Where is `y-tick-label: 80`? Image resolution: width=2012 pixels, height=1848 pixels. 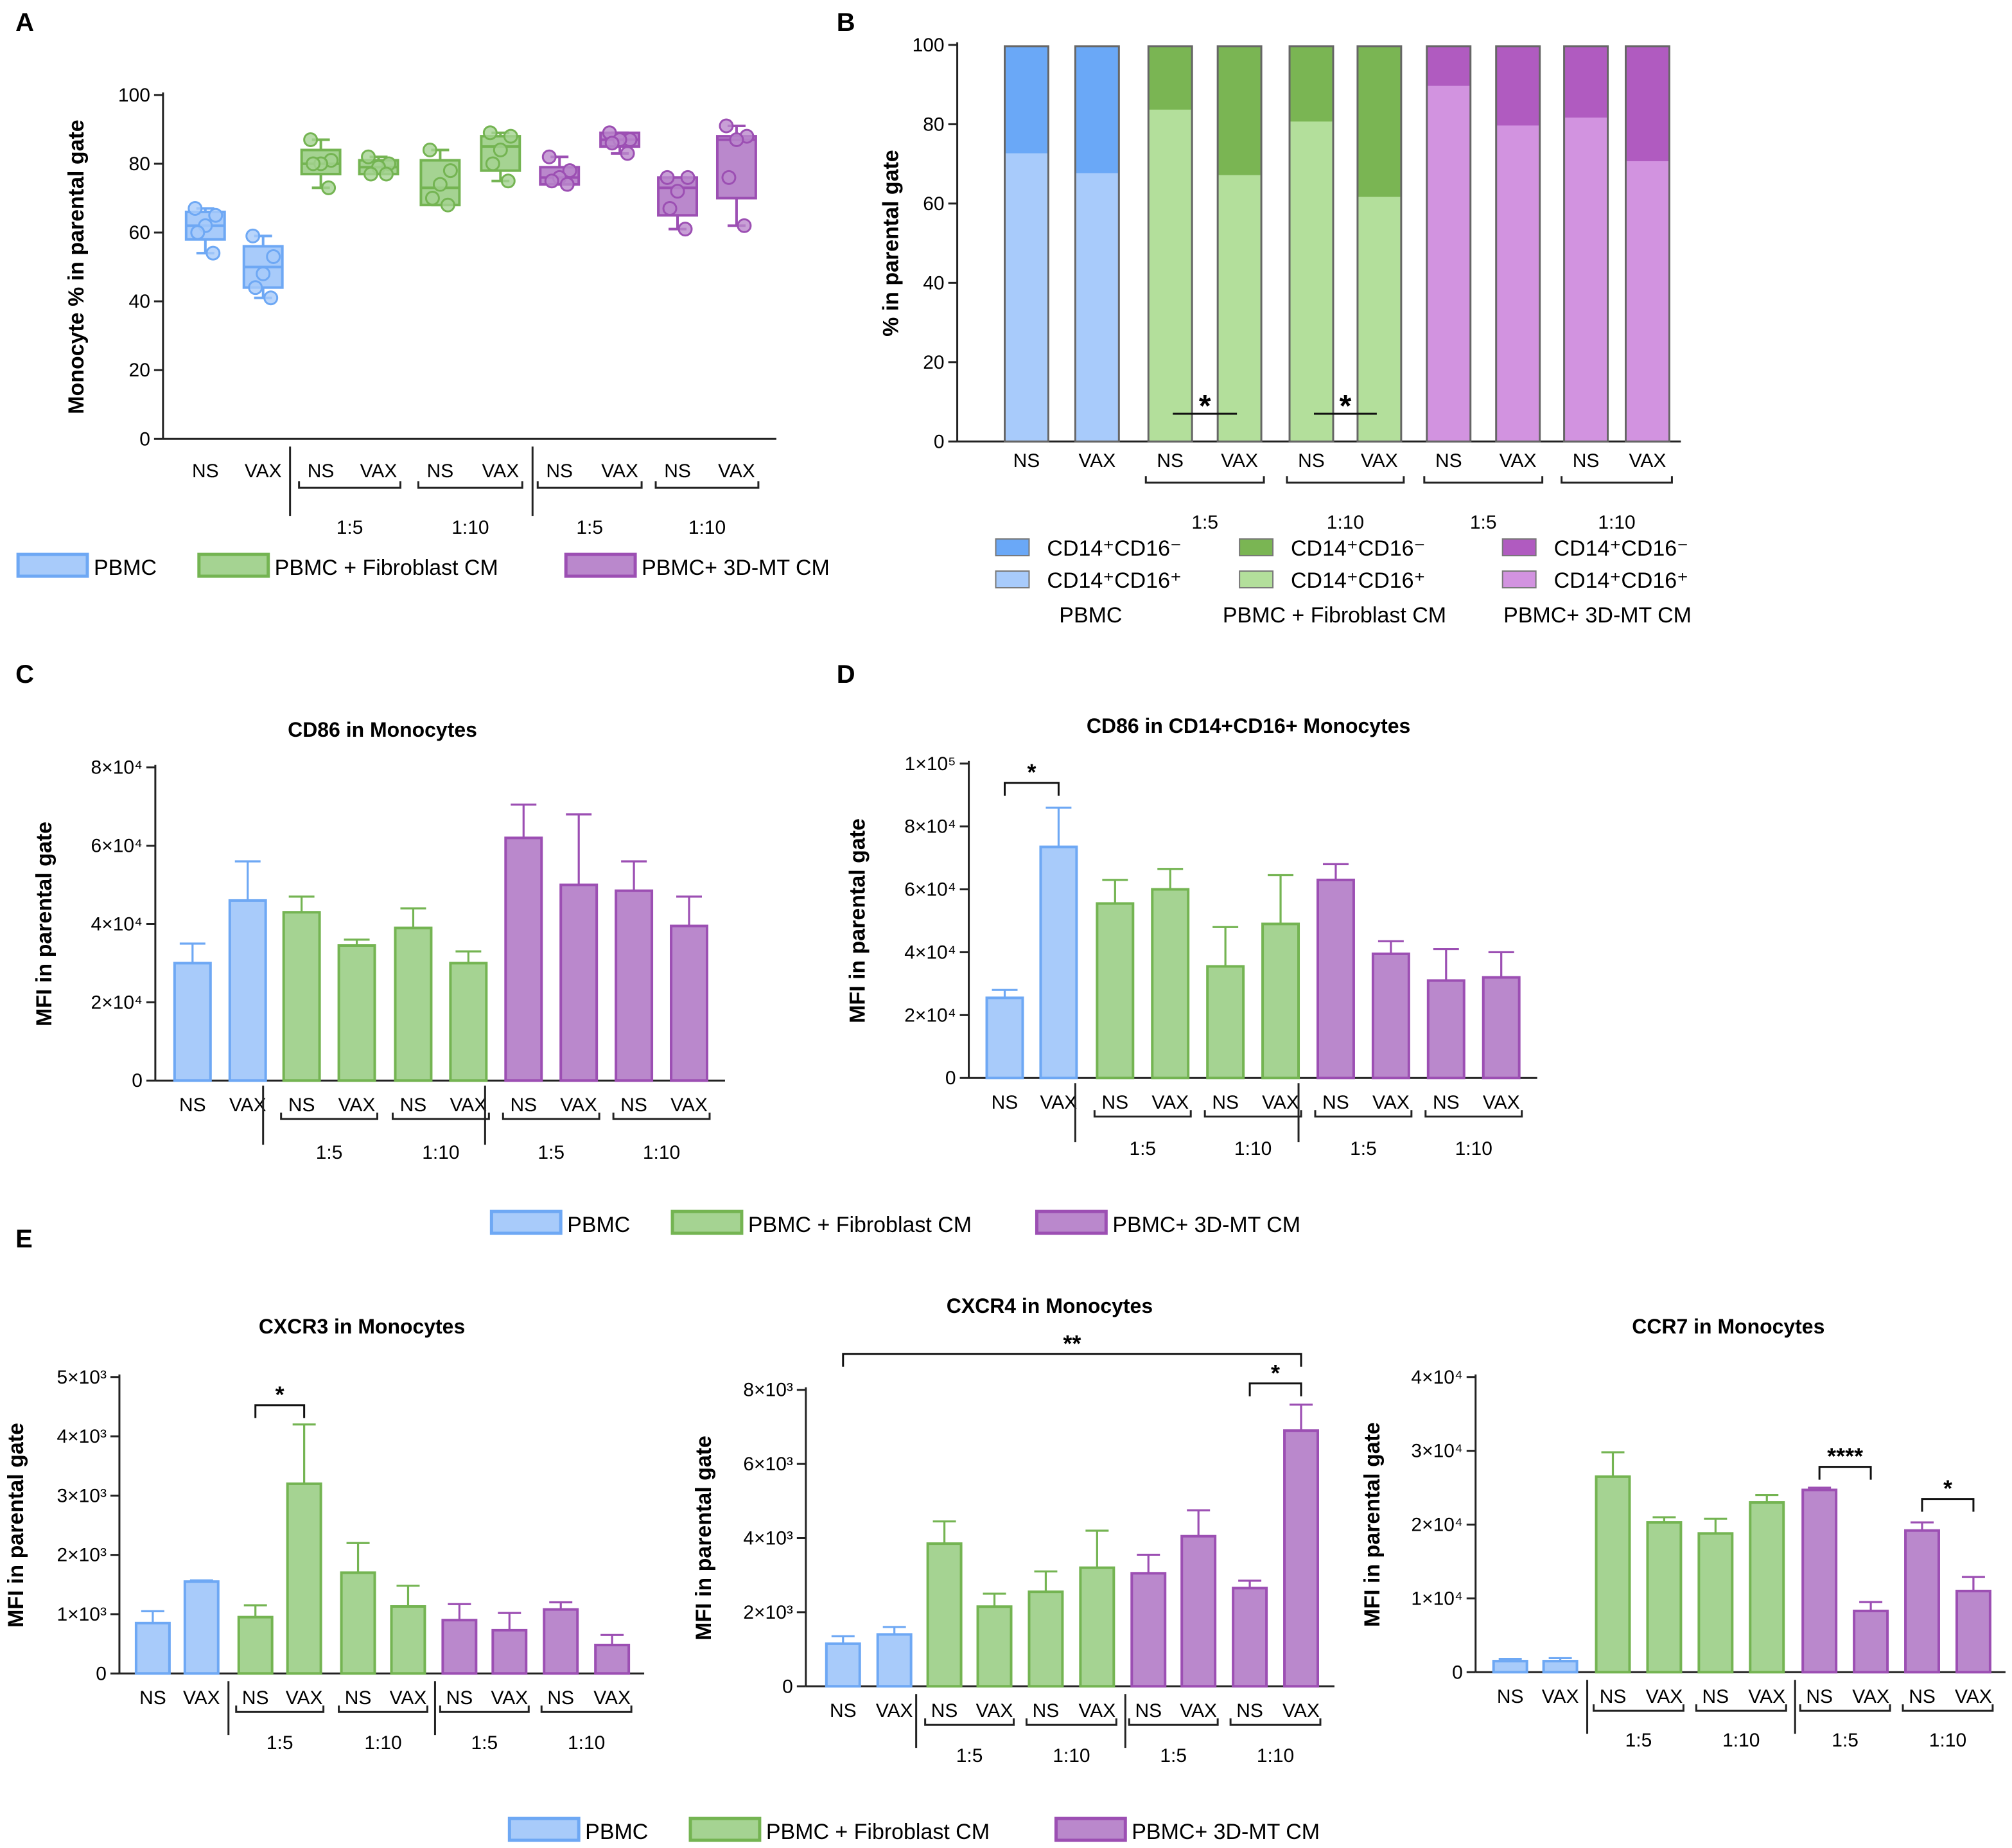 y-tick-label: 80 is located at coordinates (934, 125).